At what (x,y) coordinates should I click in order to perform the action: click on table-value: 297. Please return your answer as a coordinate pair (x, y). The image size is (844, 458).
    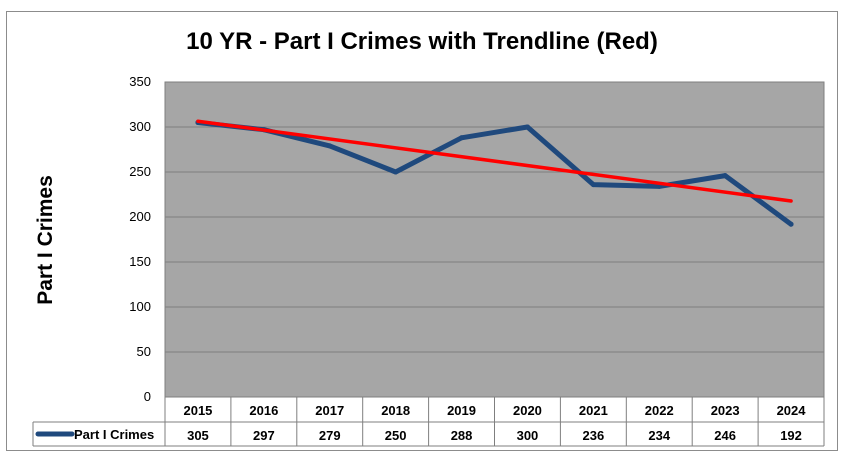
    Looking at the image, I should click on (264, 435).